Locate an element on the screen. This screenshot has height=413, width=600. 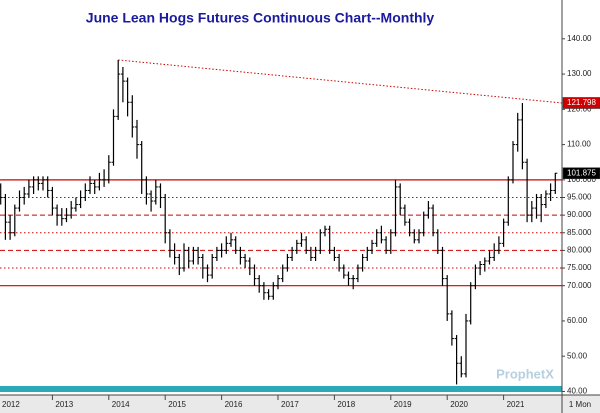
y-tick-label: 80.000 is located at coordinates (579, 250).